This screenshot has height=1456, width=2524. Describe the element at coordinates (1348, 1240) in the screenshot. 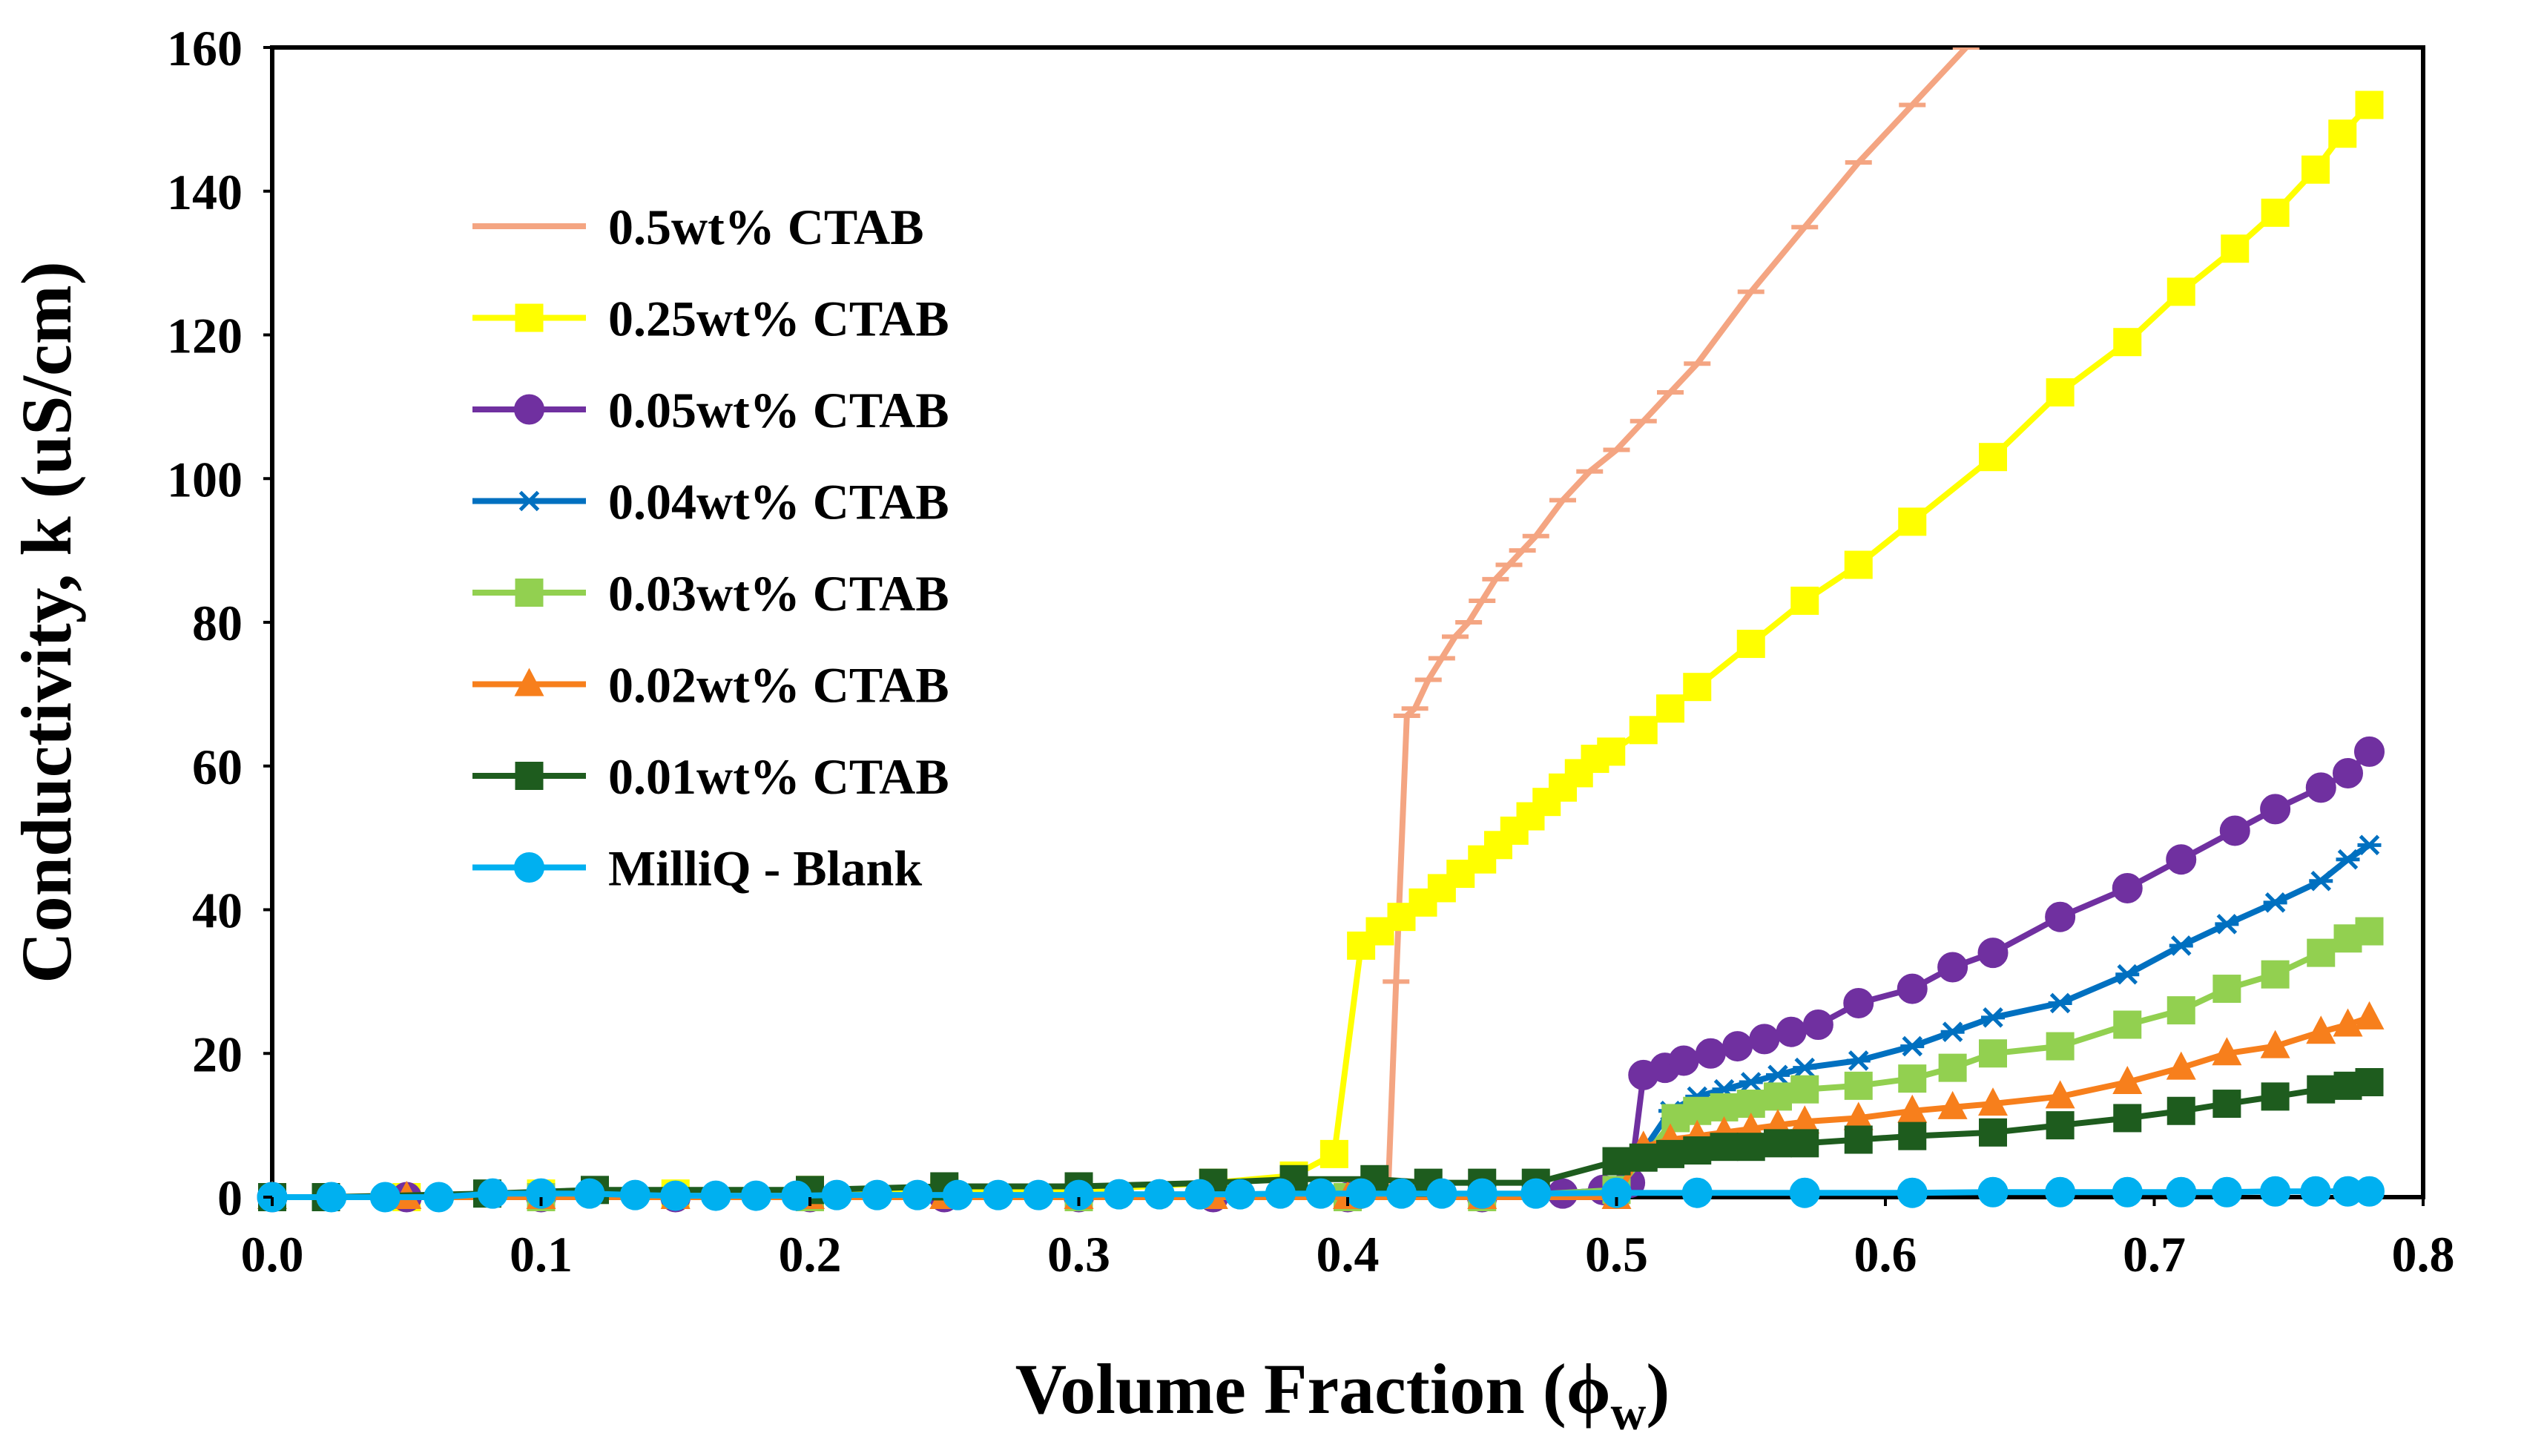

I see `x-axis-ticks: 0.0 0.1 0.2 0.3 0.4 0.5 0.6 0.7 0.8` at that location.